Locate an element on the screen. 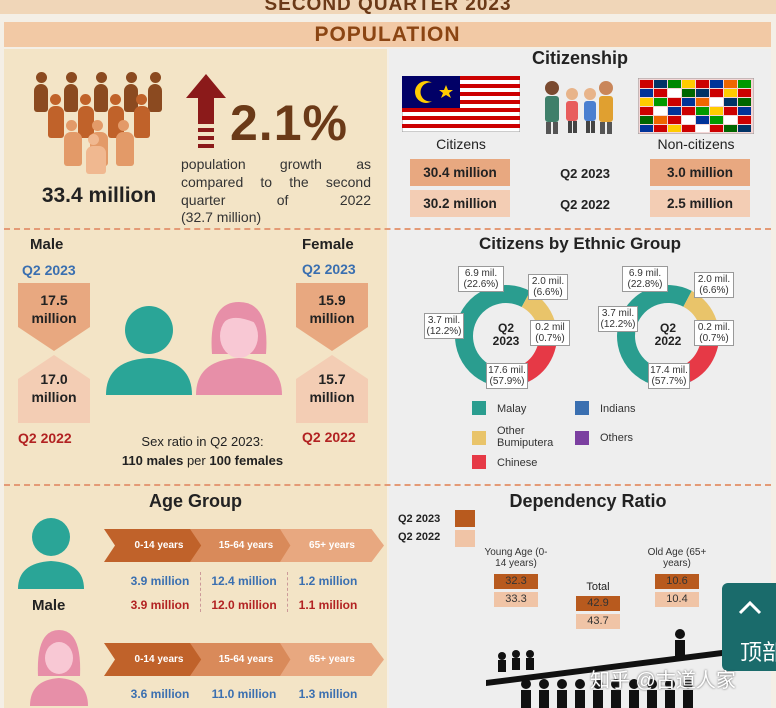 This screenshot has width=776, height=708. male-q2-2023: Q2 2023 is located at coordinates (49, 270).